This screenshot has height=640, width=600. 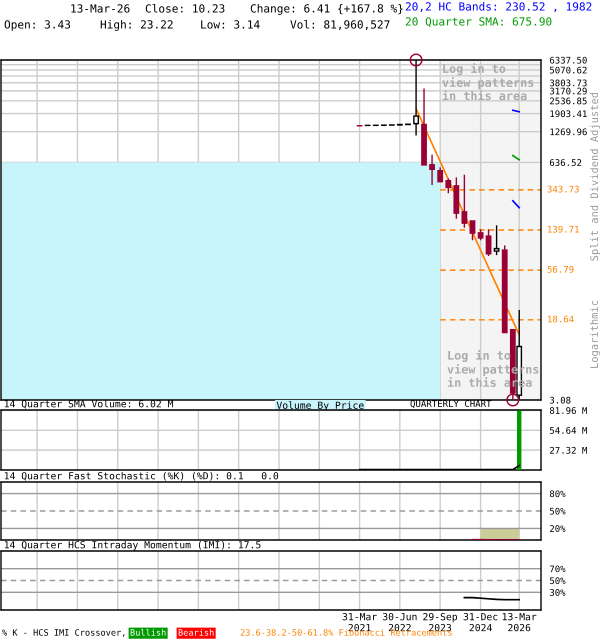 What do you see at coordinates (63, 633) in the screenshot?
I see `text: % K - HCS IMI Crossover,` at bounding box center [63, 633].